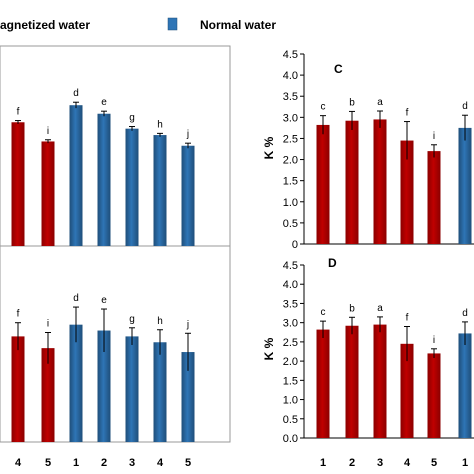 The image size is (474, 474). I want to click on panel-bottom-left-bar-letter: d, so click(76, 298).